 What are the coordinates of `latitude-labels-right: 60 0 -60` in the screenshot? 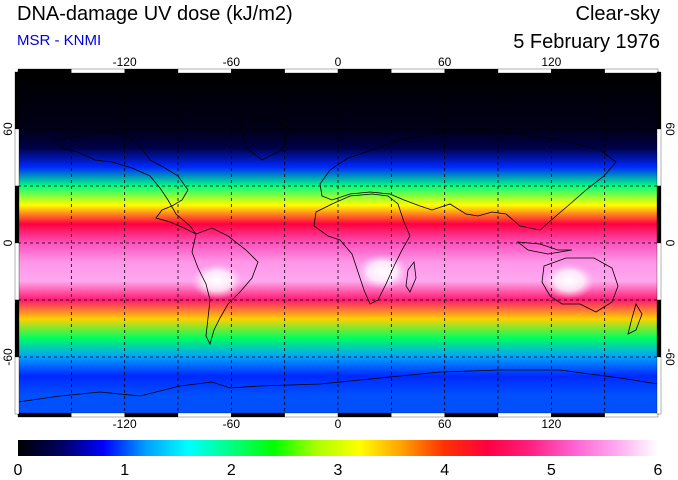 It's located at (670, 244).